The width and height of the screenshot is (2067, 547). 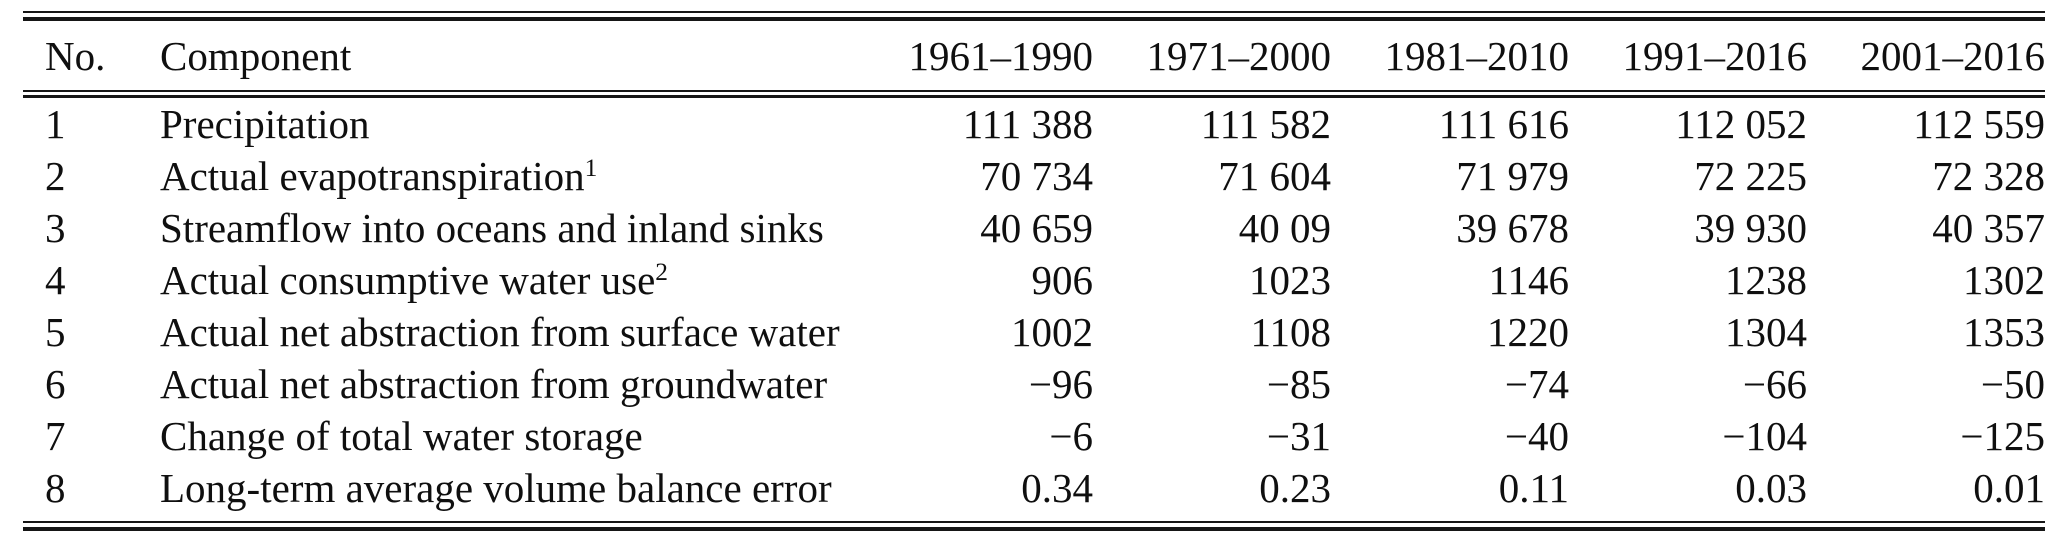 I want to click on row-value: 40 659, so click(x=1036, y=228).